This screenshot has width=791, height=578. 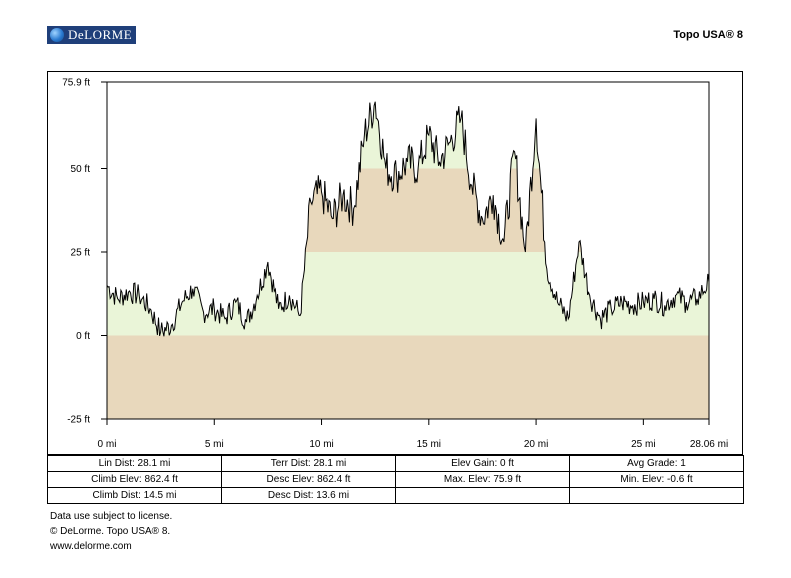 What do you see at coordinates (91, 546) in the screenshot?
I see `website-link: www.delorme.com` at bounding box center [91, 546].